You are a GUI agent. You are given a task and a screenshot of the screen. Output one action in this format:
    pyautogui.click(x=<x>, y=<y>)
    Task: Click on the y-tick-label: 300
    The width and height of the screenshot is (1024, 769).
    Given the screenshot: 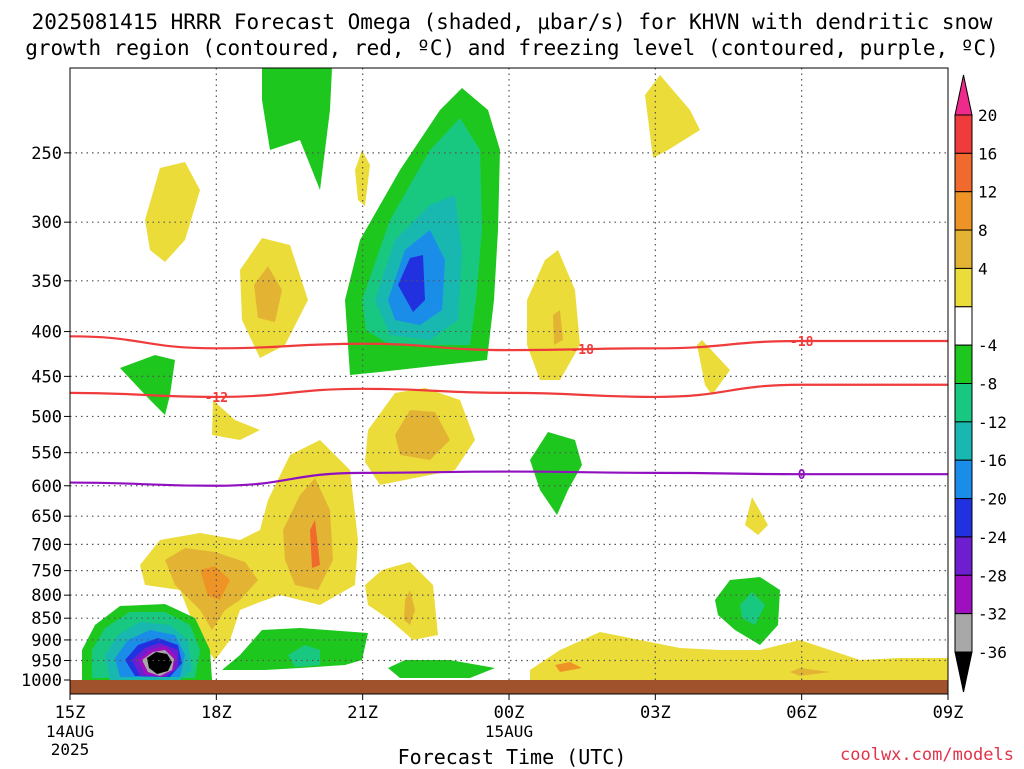 What is the action you would take?
    pyautogui.click(x=46, y=223)
    